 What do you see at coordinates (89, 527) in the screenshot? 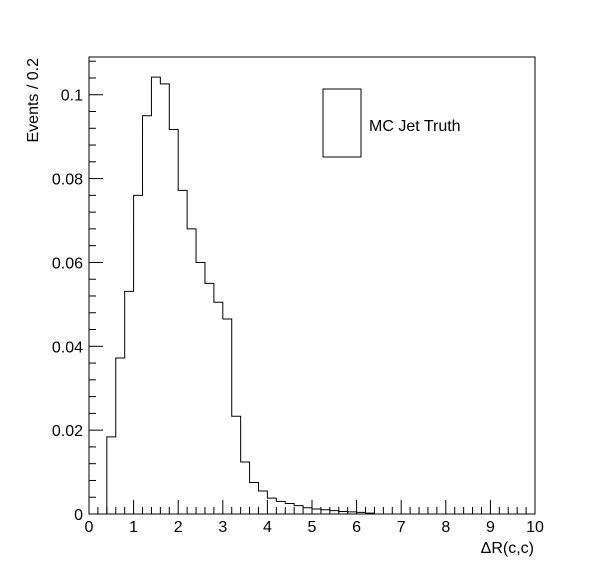
I see `x-tick-label: 0` at bounding box center [89, 527].